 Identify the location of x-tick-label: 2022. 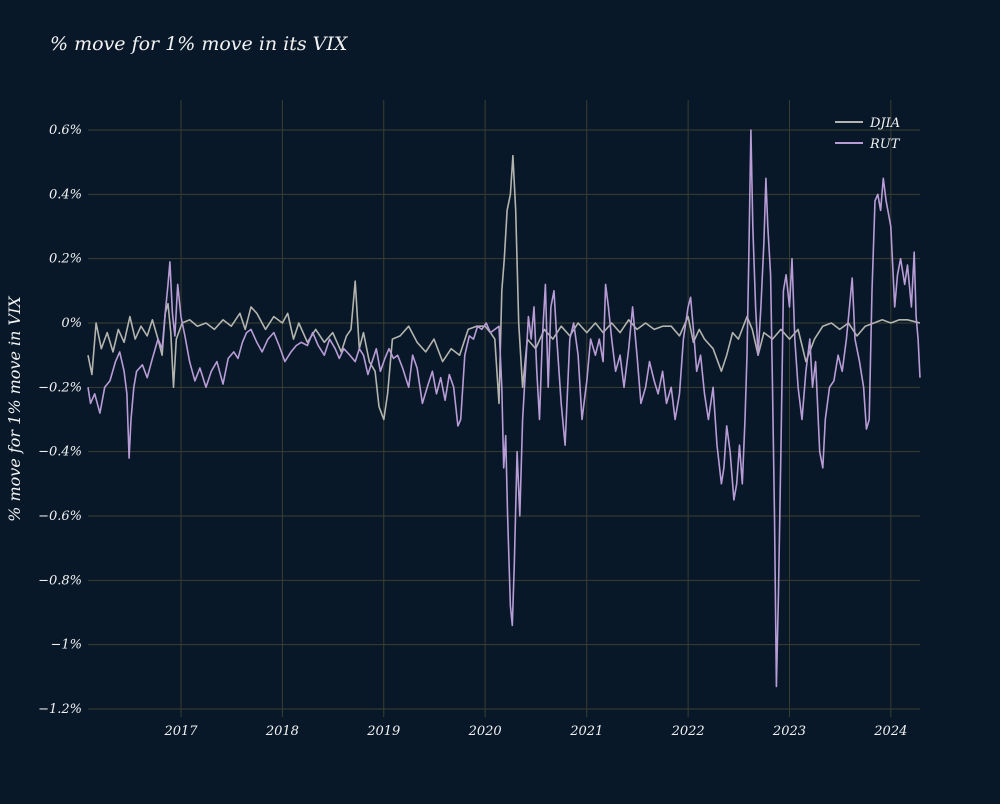
(688, 731).